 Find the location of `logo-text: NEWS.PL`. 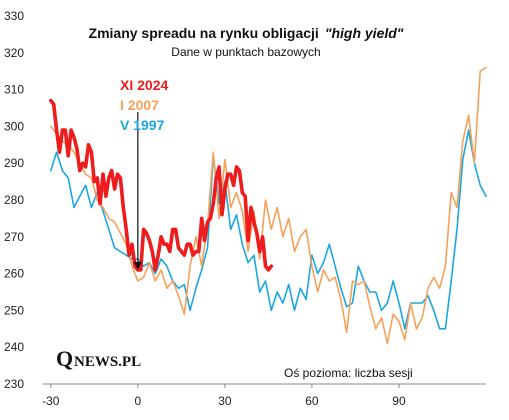

logo-text: NEWS.PL is located at coordinates (107, 362).